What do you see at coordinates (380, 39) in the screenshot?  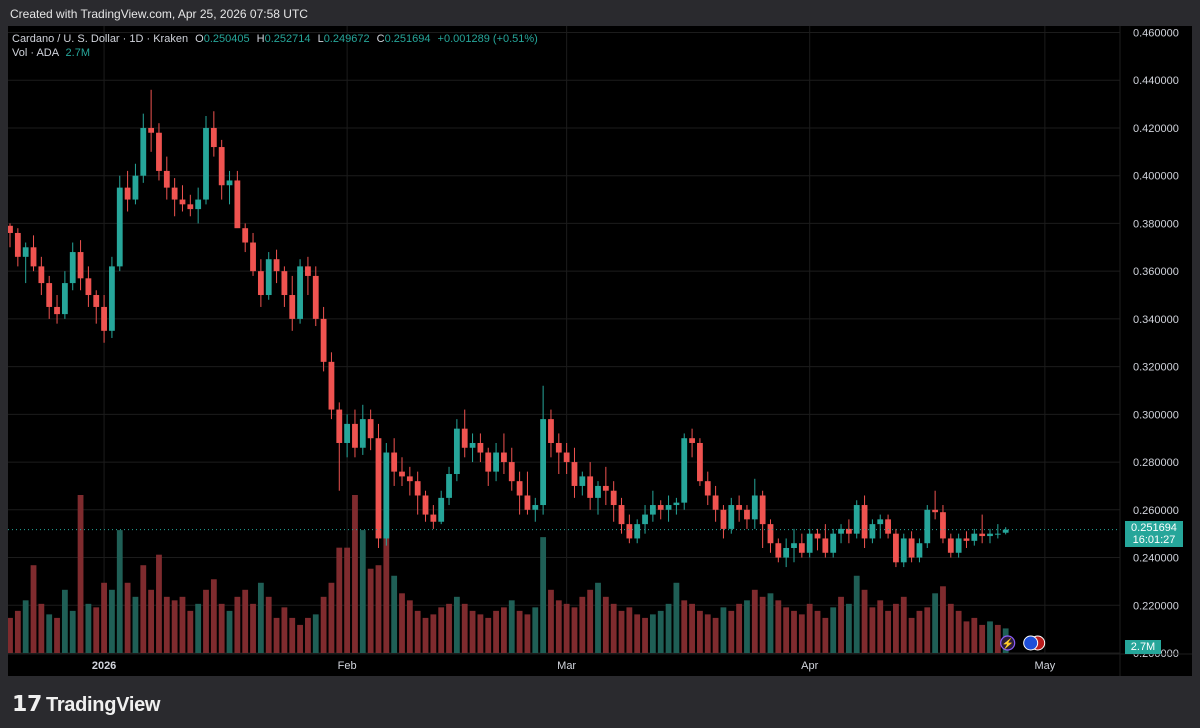 I see `close-label: C` at bounding box center [380, 39].